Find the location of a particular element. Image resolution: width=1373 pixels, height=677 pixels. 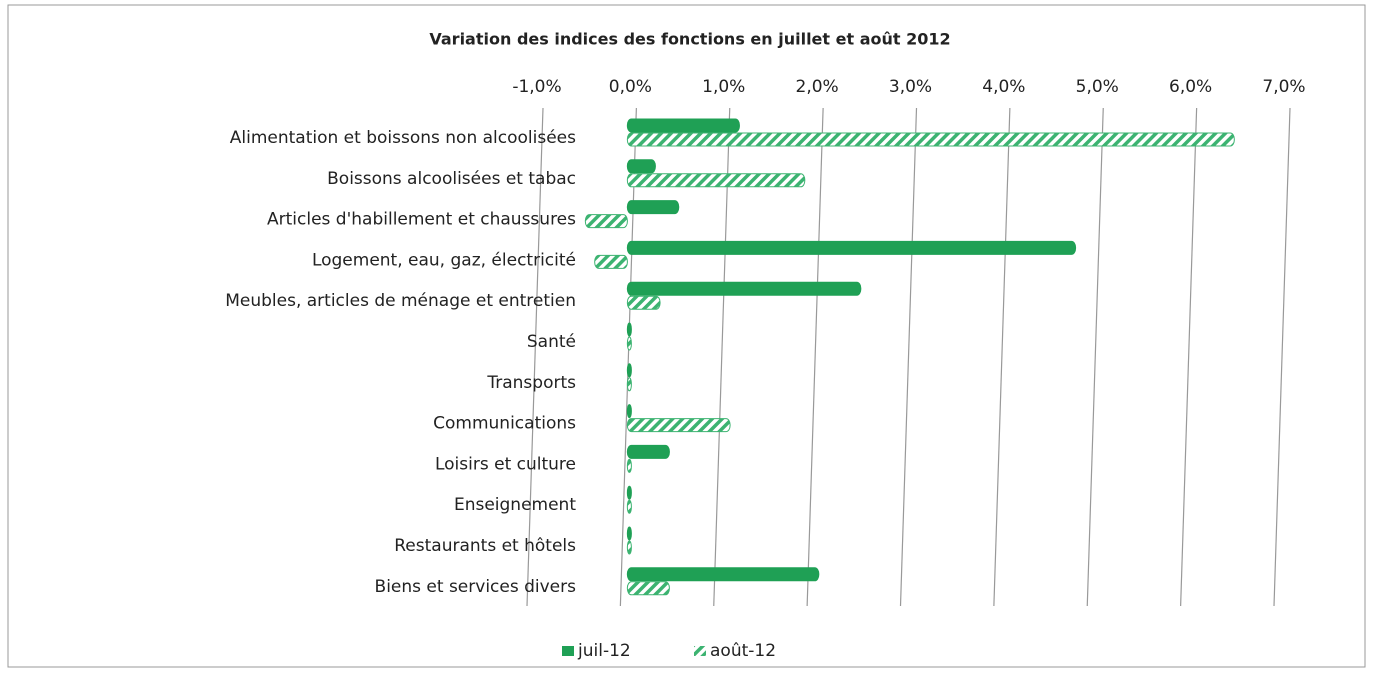

category-label: Enseignement is located at coordinates (515, 505).